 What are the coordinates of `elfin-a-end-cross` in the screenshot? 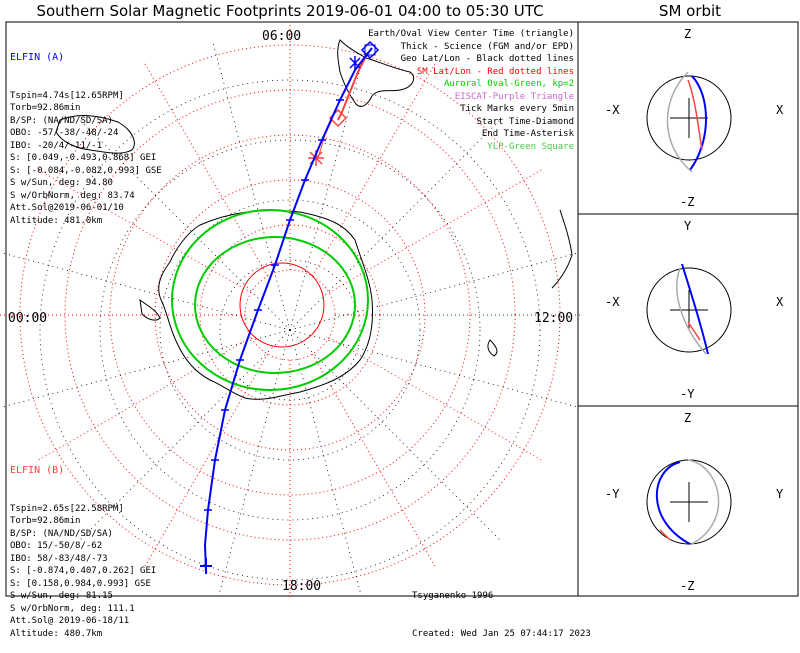 It's located at (206, 566).